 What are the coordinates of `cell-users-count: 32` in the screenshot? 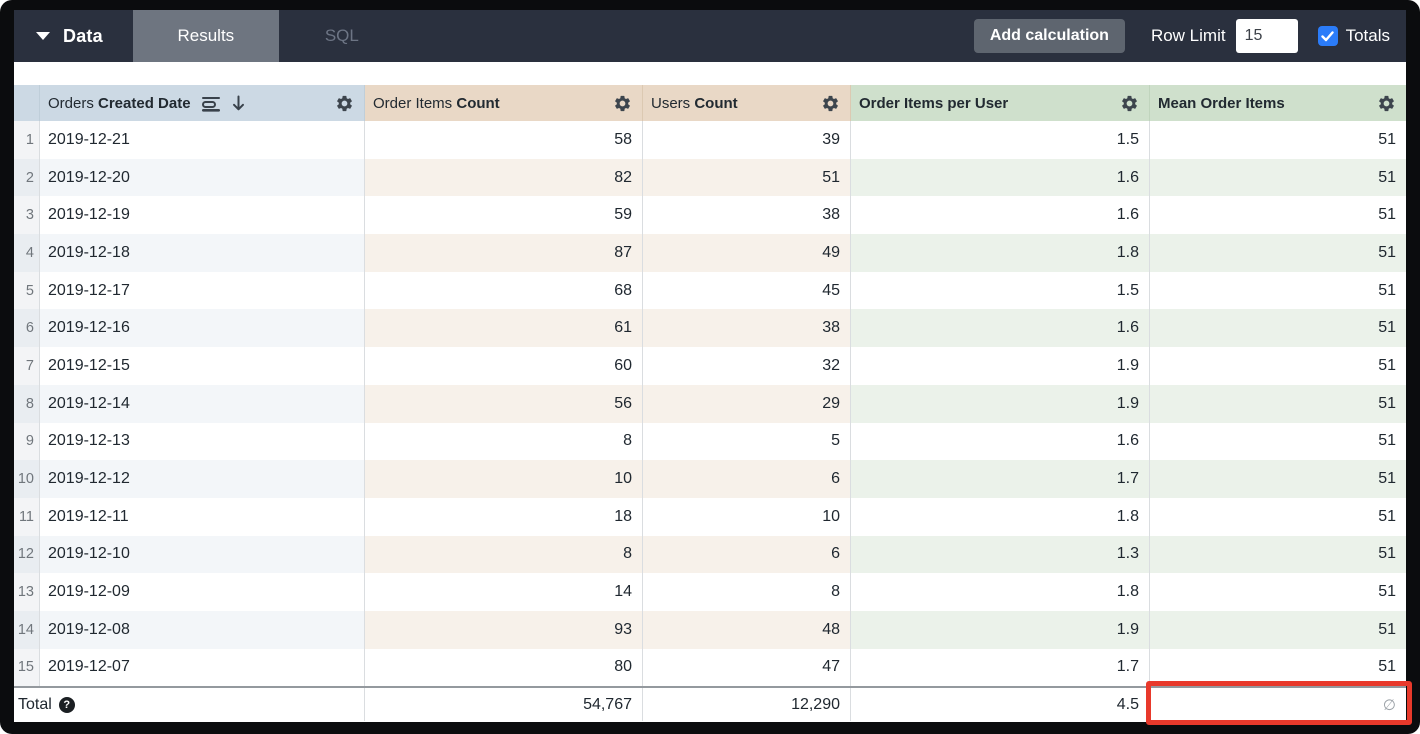 It's located at (747, 366).